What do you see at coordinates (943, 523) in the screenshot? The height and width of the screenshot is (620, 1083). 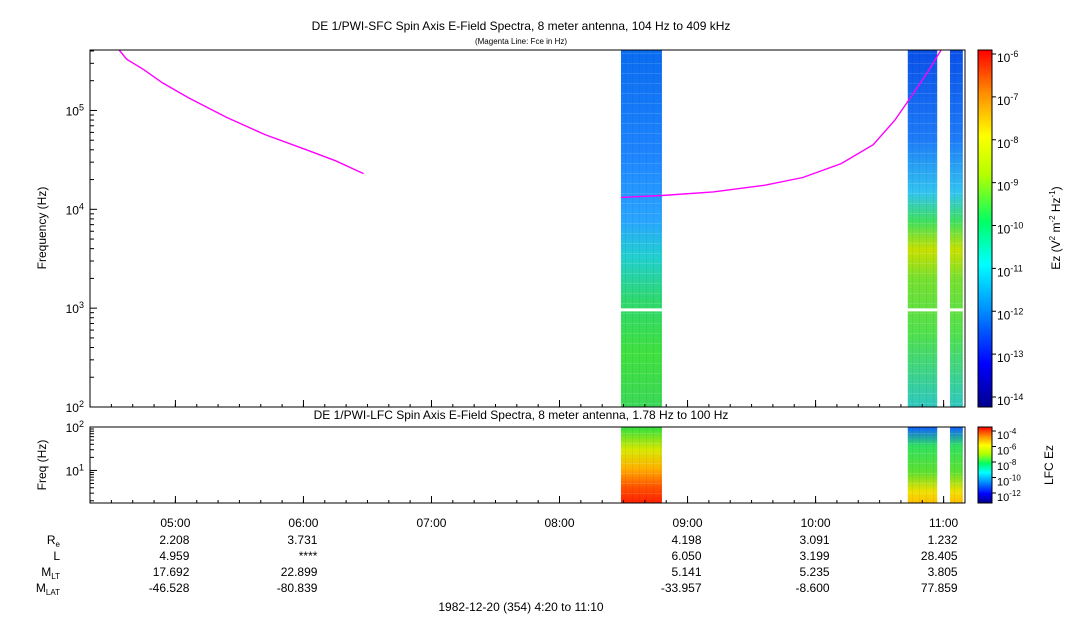 I see `x-tick-label: 11:00` at bounding box center [943, 523].